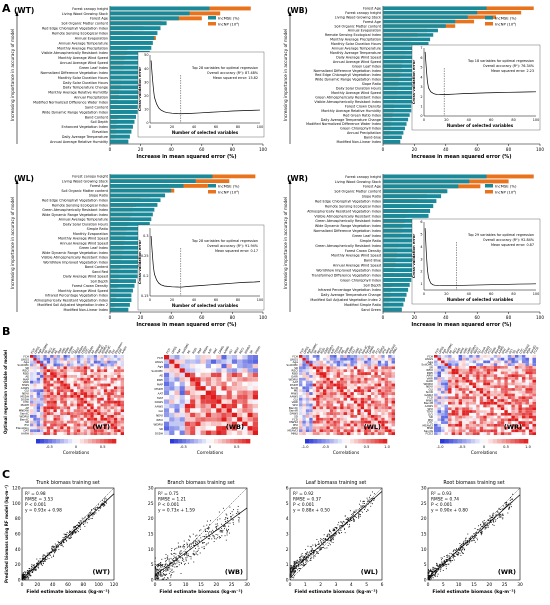  I want to click on y-tick-label: 120, so click(16, 489).